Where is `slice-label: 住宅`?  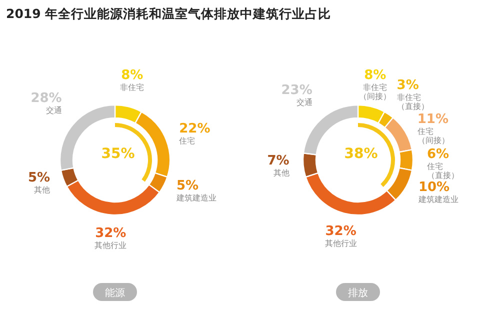 slice-label: 住宅 is located at coordinates (187, 141).